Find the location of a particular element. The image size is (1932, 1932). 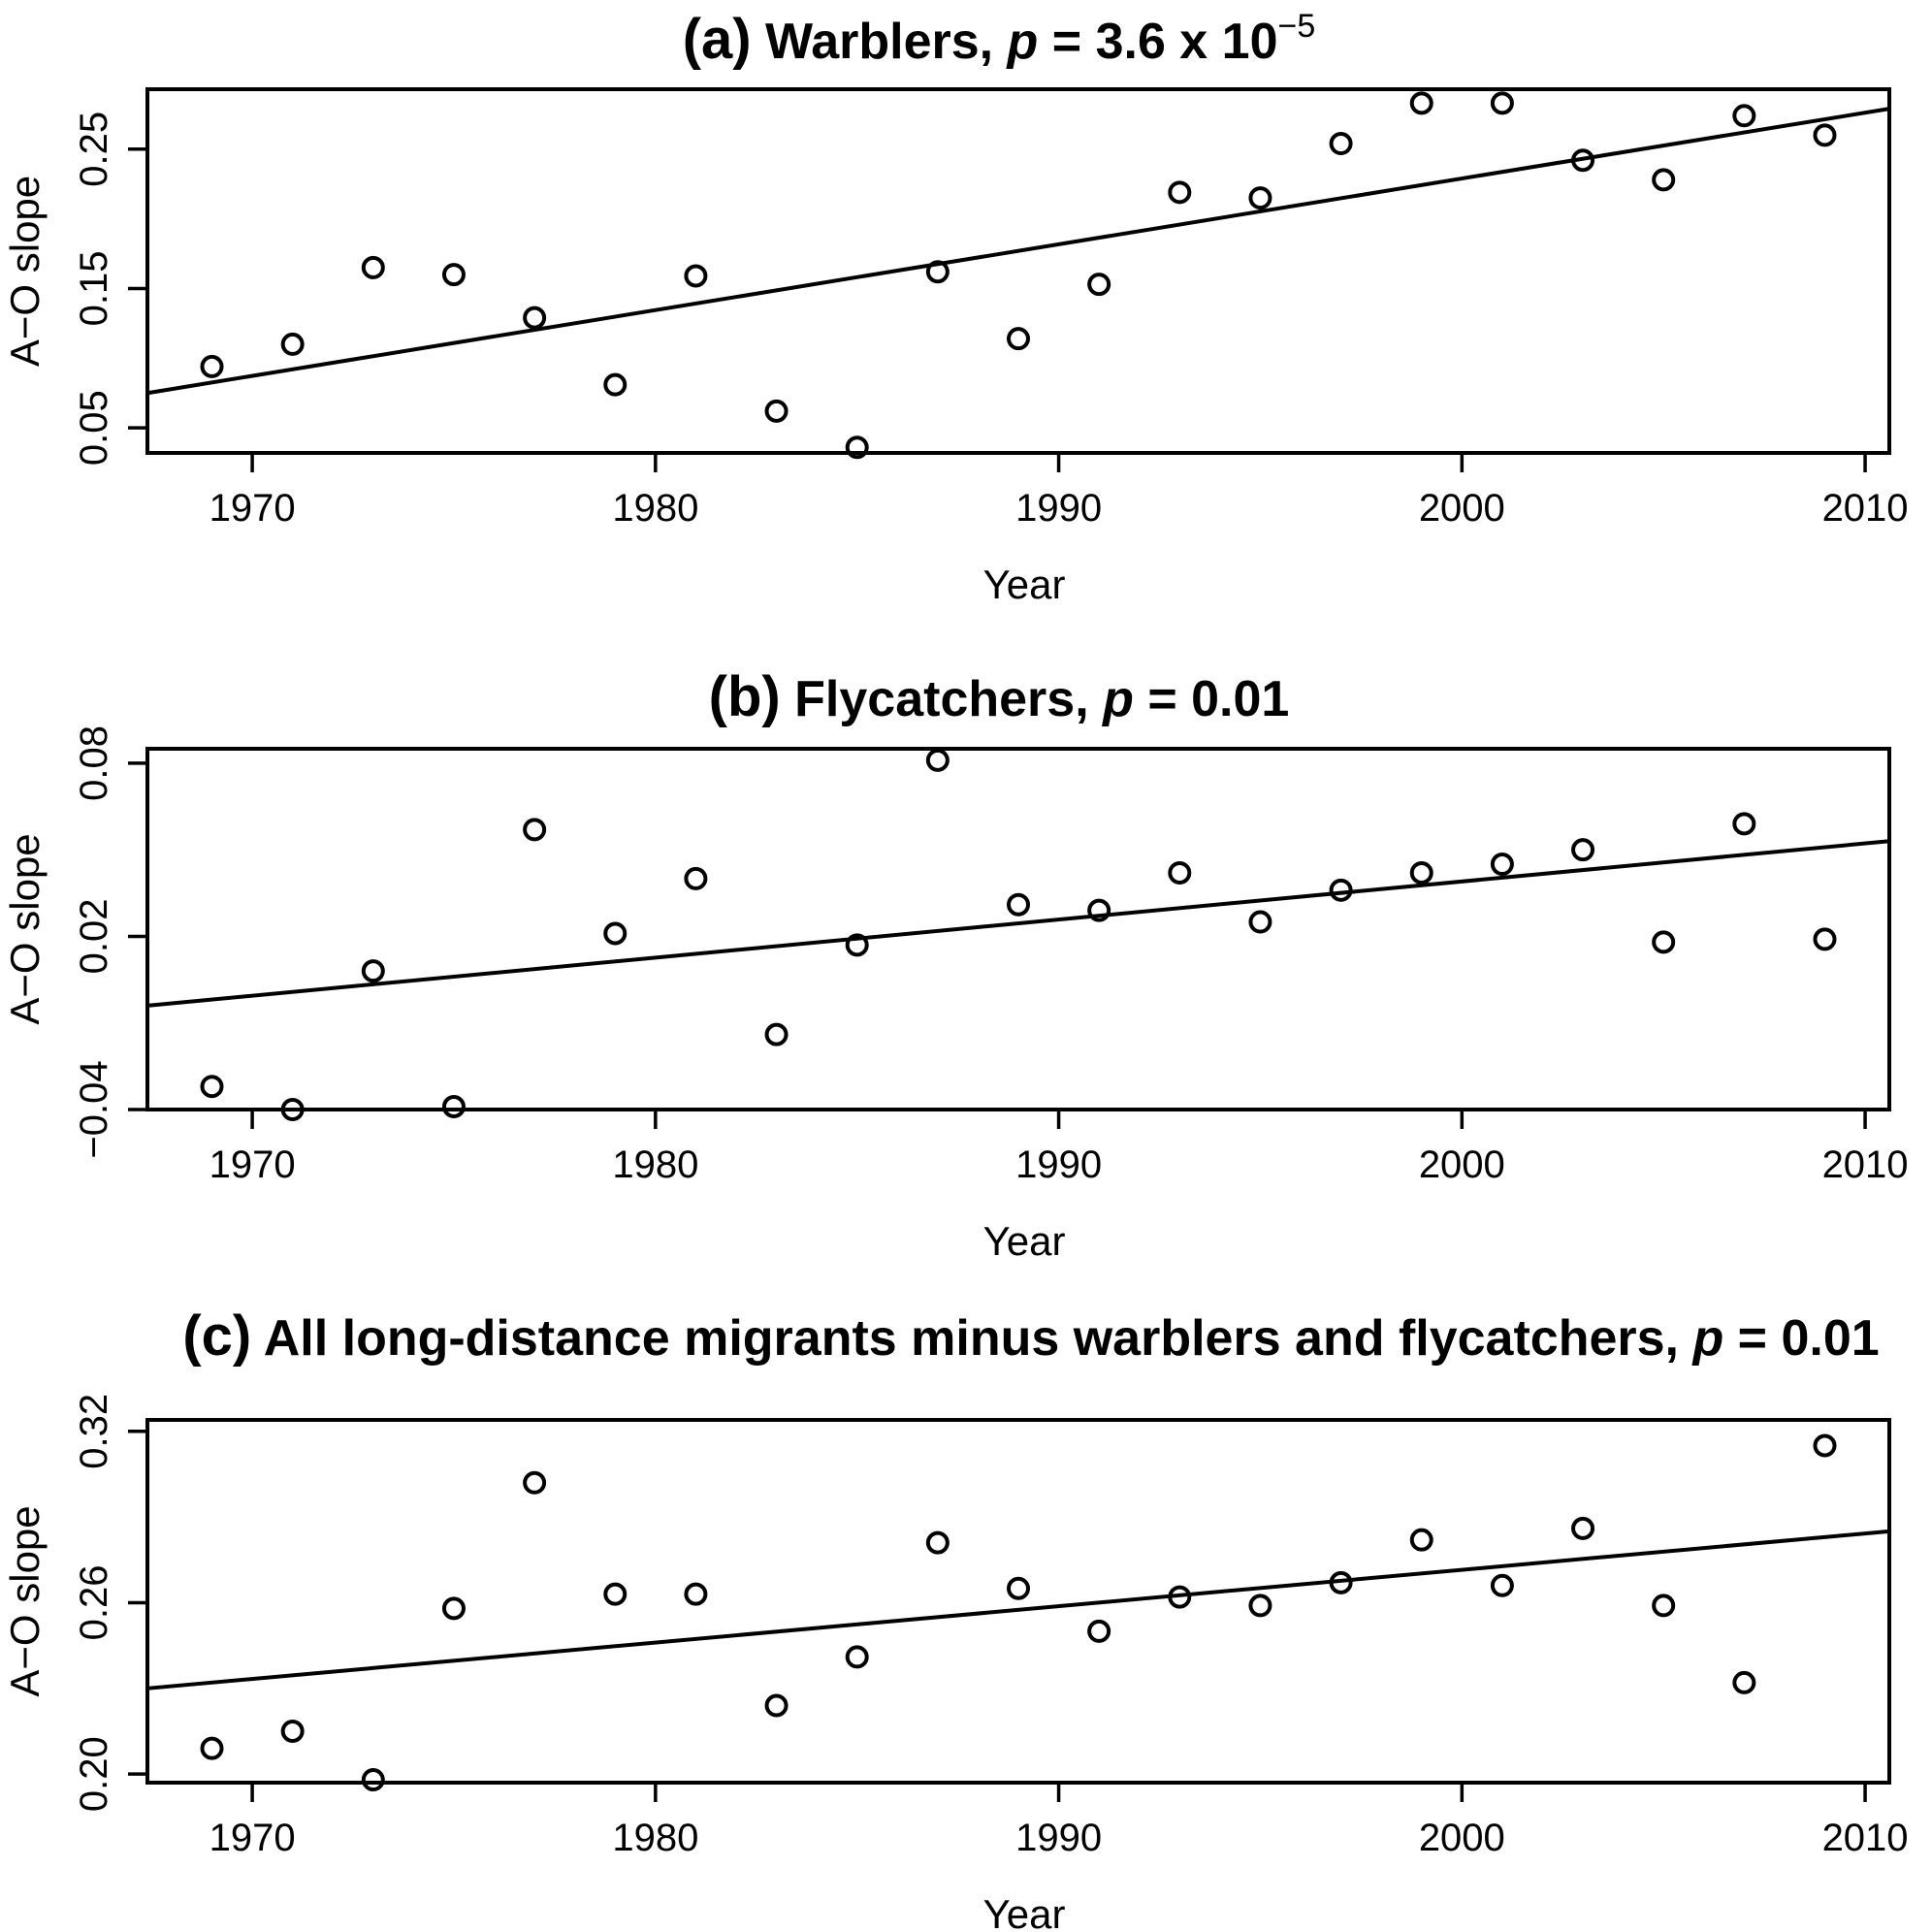

y-tick-label: 0.20 is located at coordinates (94, 1774).